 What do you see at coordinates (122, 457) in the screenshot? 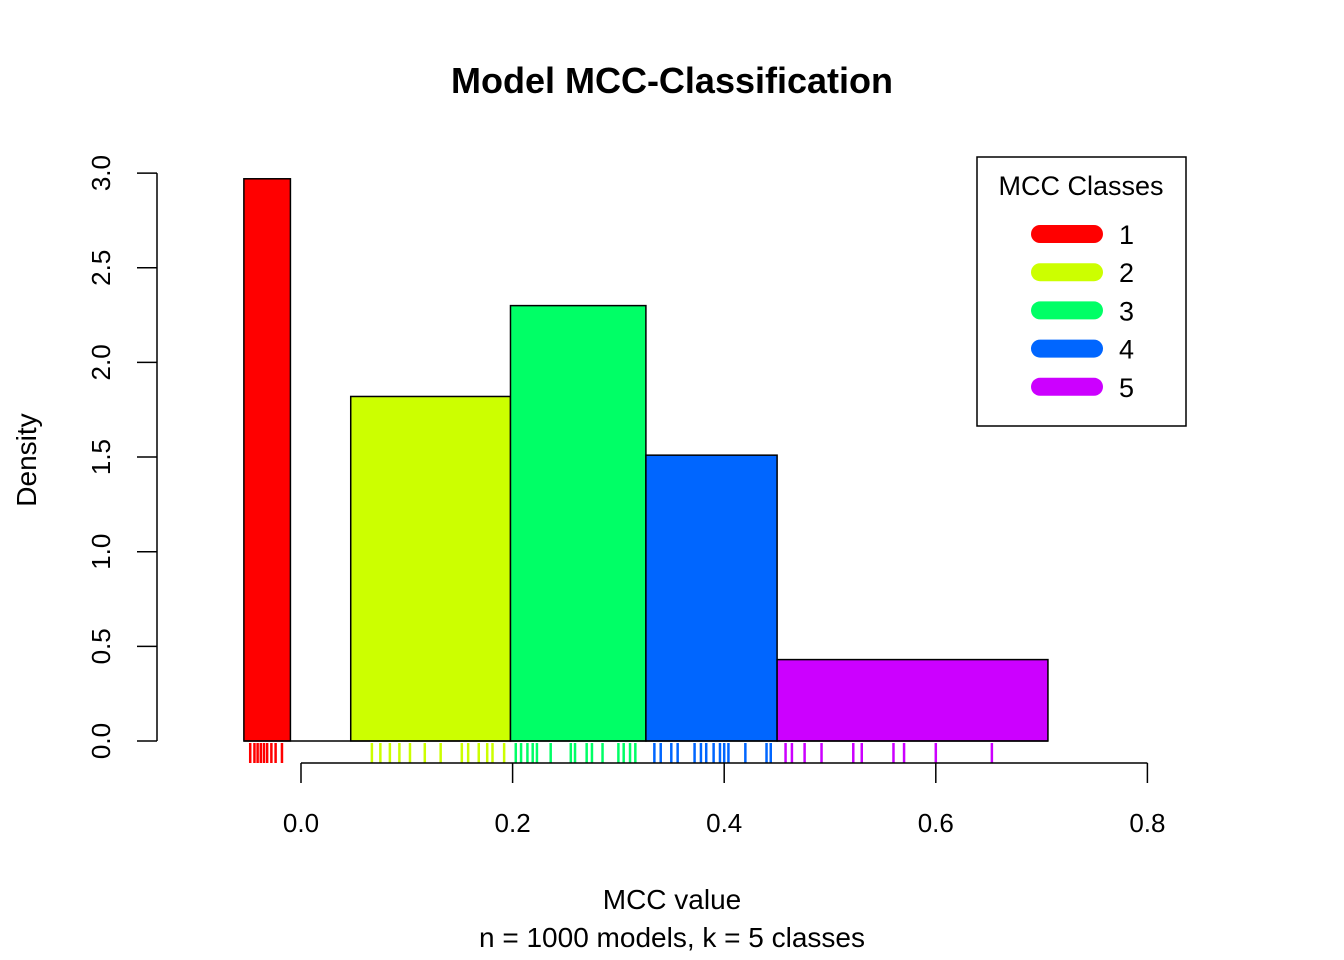
I see `y-axis: 0.0 0.5 1.0 1.5 2.0 2.5 3.0` at bounding box center [122, 457].